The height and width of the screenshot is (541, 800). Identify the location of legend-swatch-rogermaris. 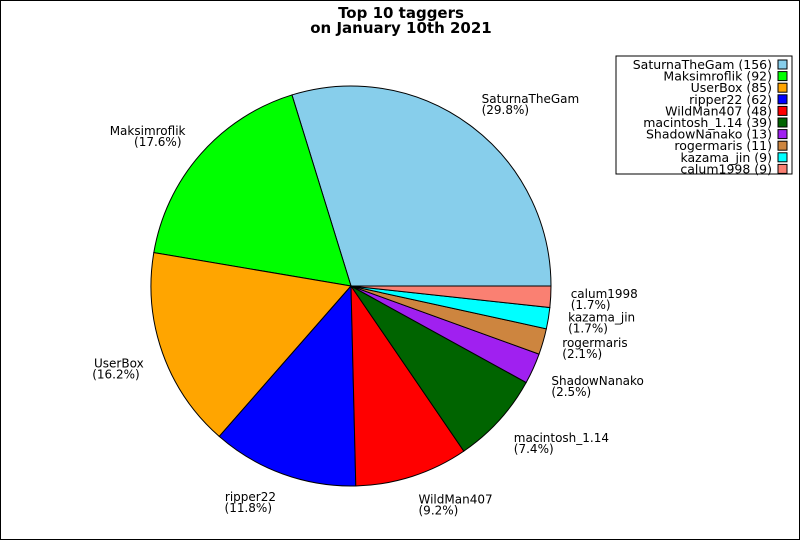
(782, 145).